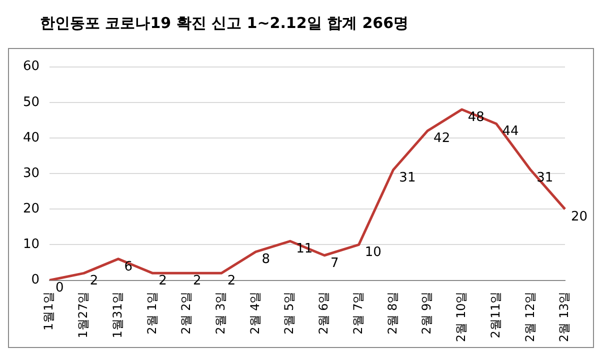 The height and width of the screenshot is (350, 600). I want to click on x-tick-label: 2월 10일, so click(461, 316).